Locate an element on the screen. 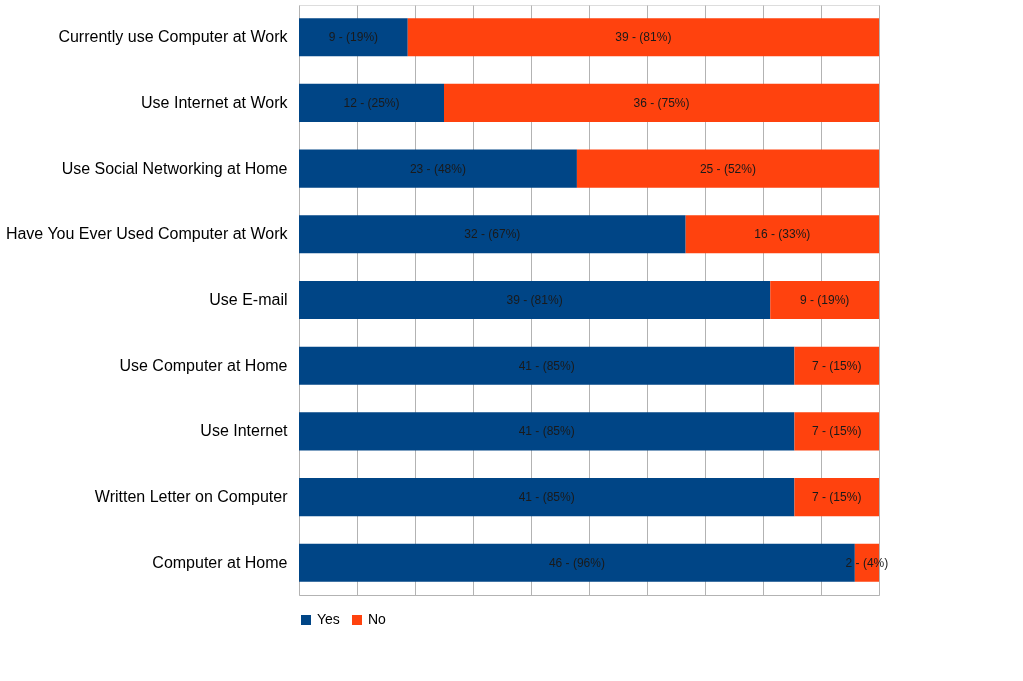  data-label: 46 - (96%) is located at coordinates (576, 562).